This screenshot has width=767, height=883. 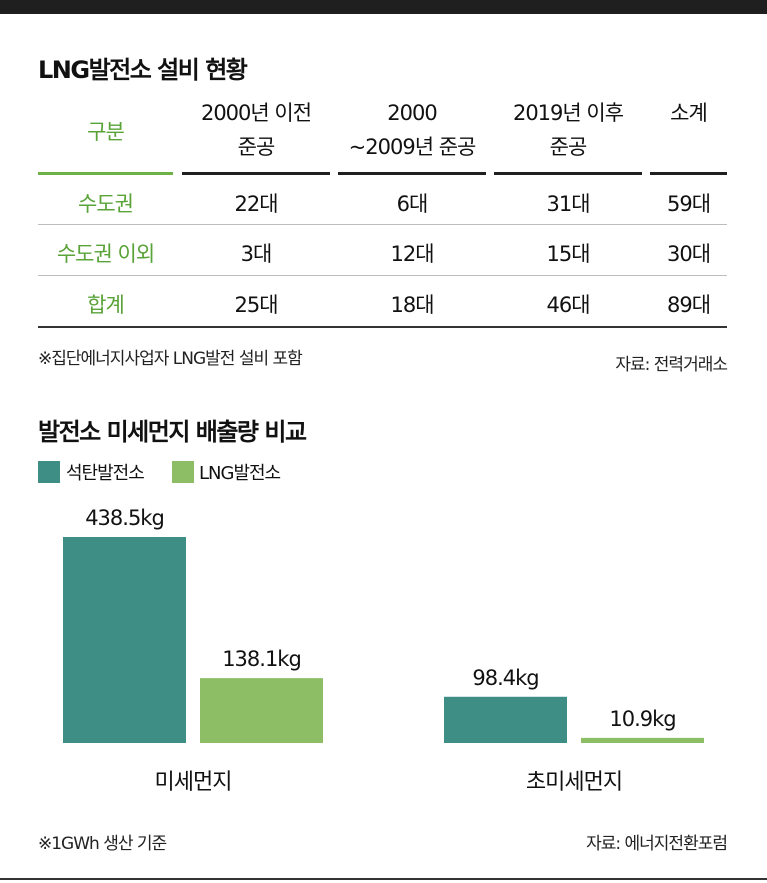 What do you see at coordinates (256, 147) in the screenshot?
I see `column-header-1-line2: 준공` at bounding box center [256, 147].